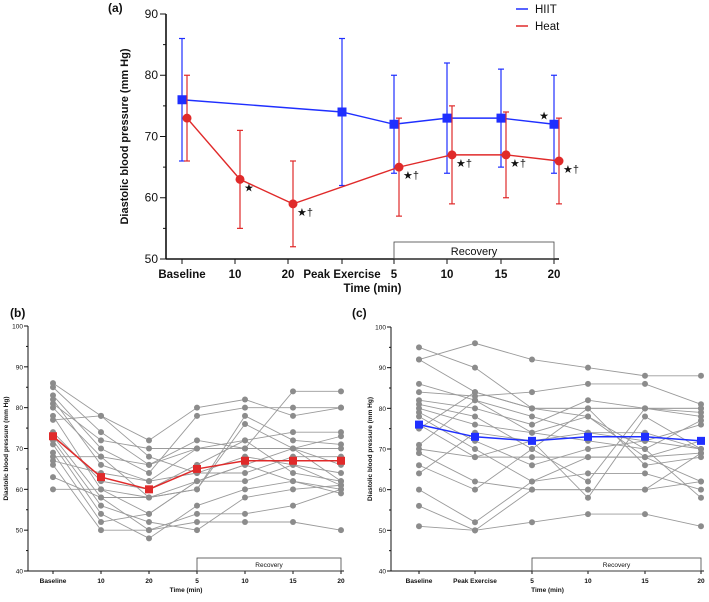 This screenshot has width=709, height=602. Describe the element at coordinates (125, 136) in the screenshot. I see `y-axis-label: Diastolic blood pressure (mm Hg)` at that location.